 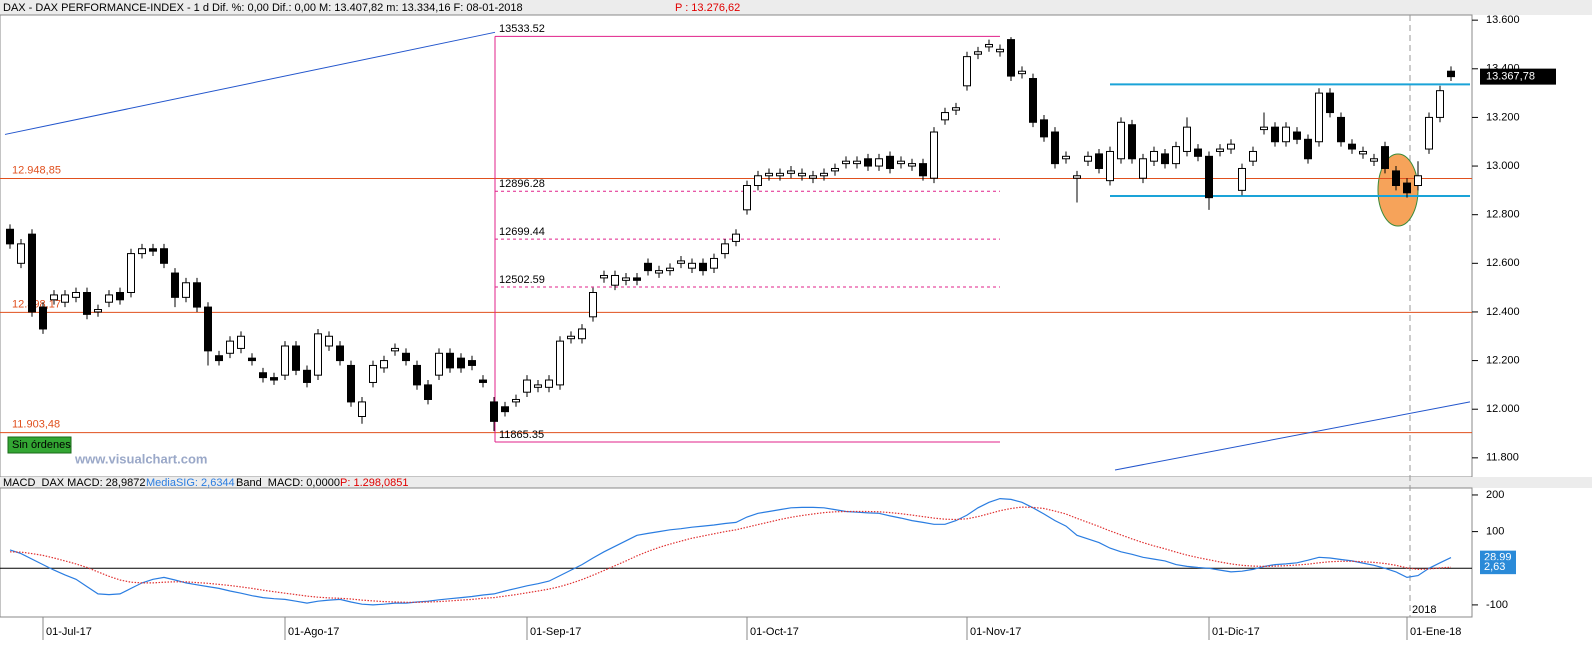 What do you see at coordinates (1498, 567) in the screenshot?
I see `last-value-box` at bounding box center [1498, 567].